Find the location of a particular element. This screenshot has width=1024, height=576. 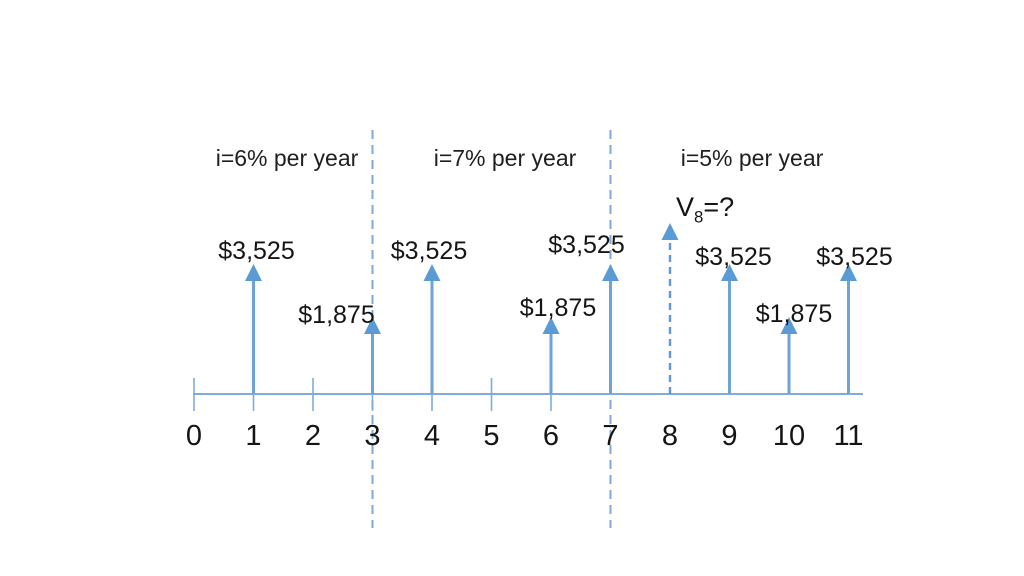

unknown-value-label: V8=? is located at coordinates (705, 209).